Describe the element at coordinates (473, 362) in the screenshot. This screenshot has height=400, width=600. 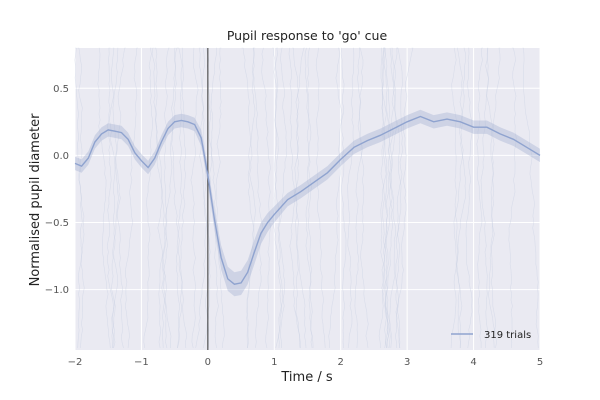
I see `x-tick-label: 4` at that location.